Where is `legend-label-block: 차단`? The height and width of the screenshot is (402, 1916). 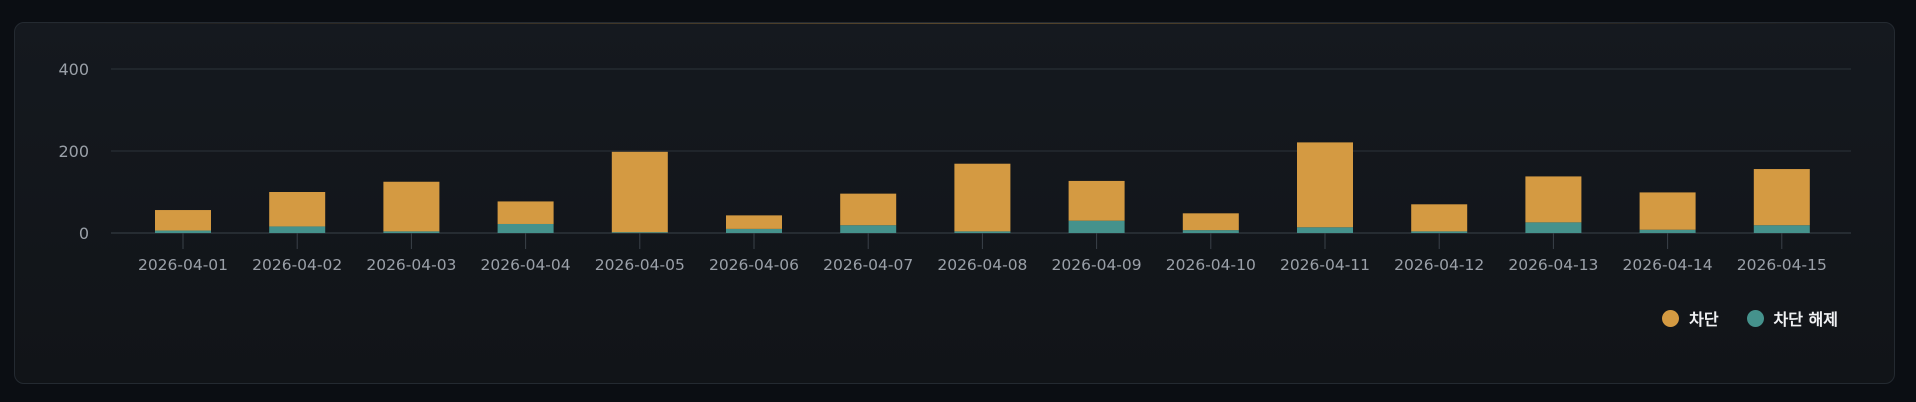
legend-label-block: 차단 is located at coordinates (1704, 319).